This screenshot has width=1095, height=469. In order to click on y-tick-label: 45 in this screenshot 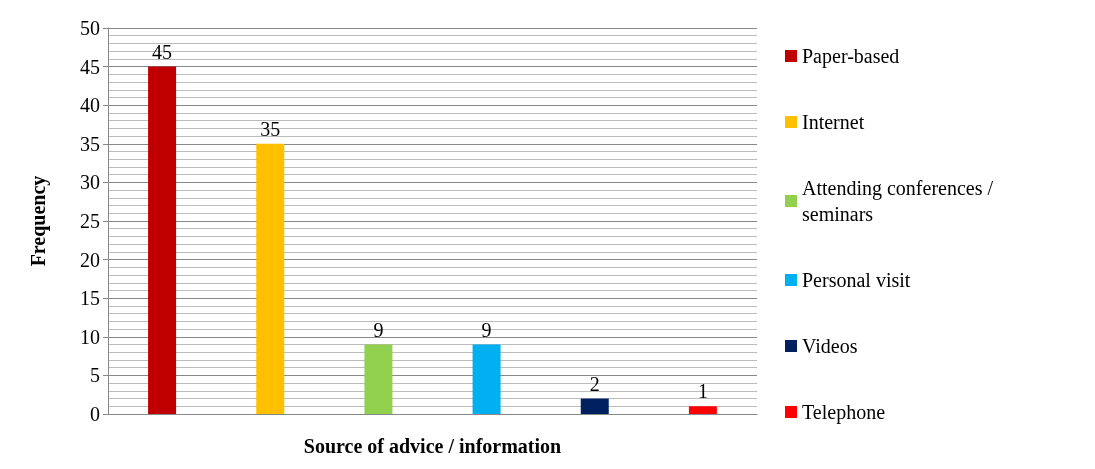, I will do `click(90, 66)`.